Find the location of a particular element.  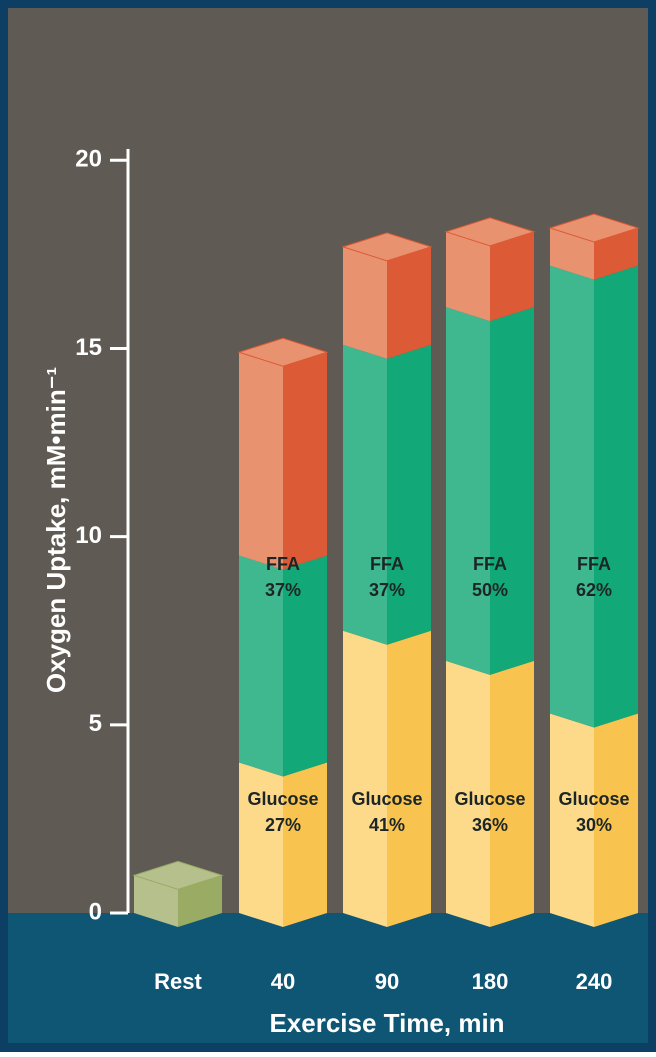

y-tick-label: 20 is located at coordinates (88, 159).